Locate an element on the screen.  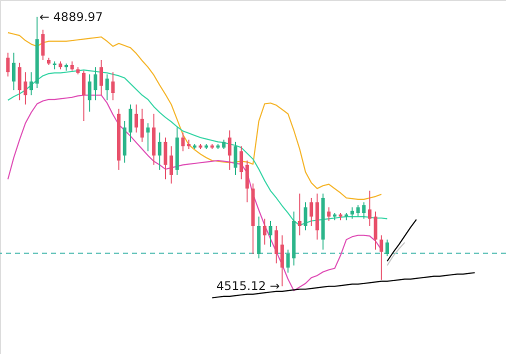
annotation: 4515.12 → is located at coordinates (248, 286).